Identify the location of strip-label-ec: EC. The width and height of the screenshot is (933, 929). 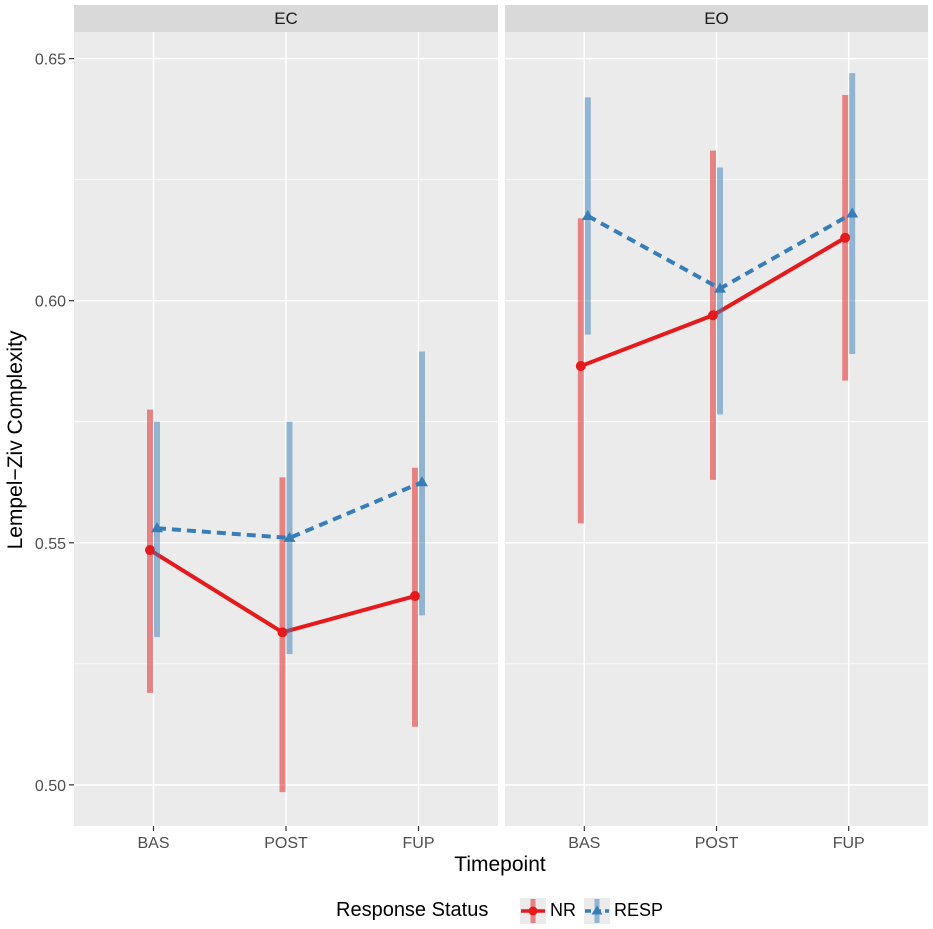
(286, 18).